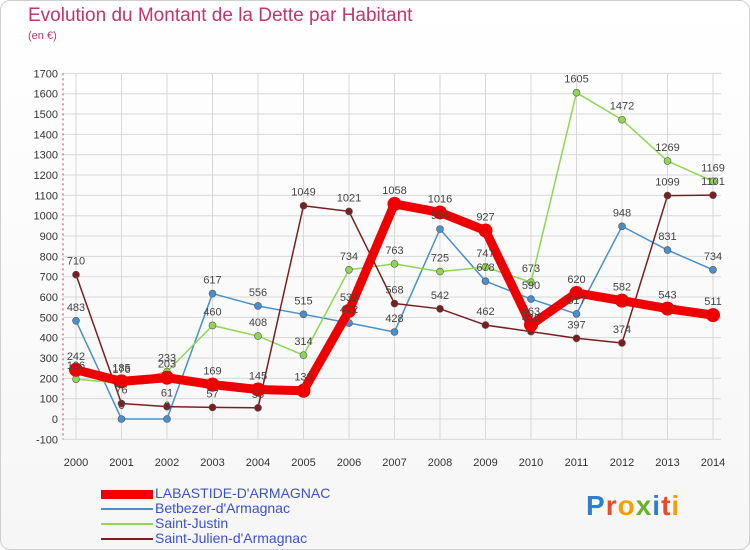  Describe the element at coordinates (626, 505) in the screenshot. I see `logo-letter: o` at that location.